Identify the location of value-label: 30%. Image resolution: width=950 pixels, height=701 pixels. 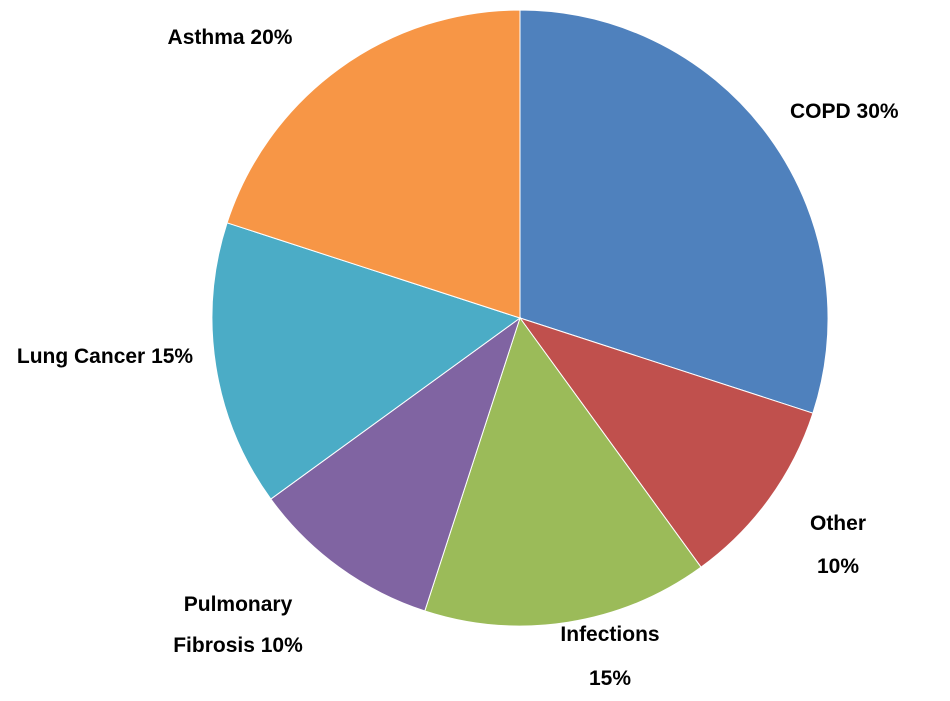
(877, 111).